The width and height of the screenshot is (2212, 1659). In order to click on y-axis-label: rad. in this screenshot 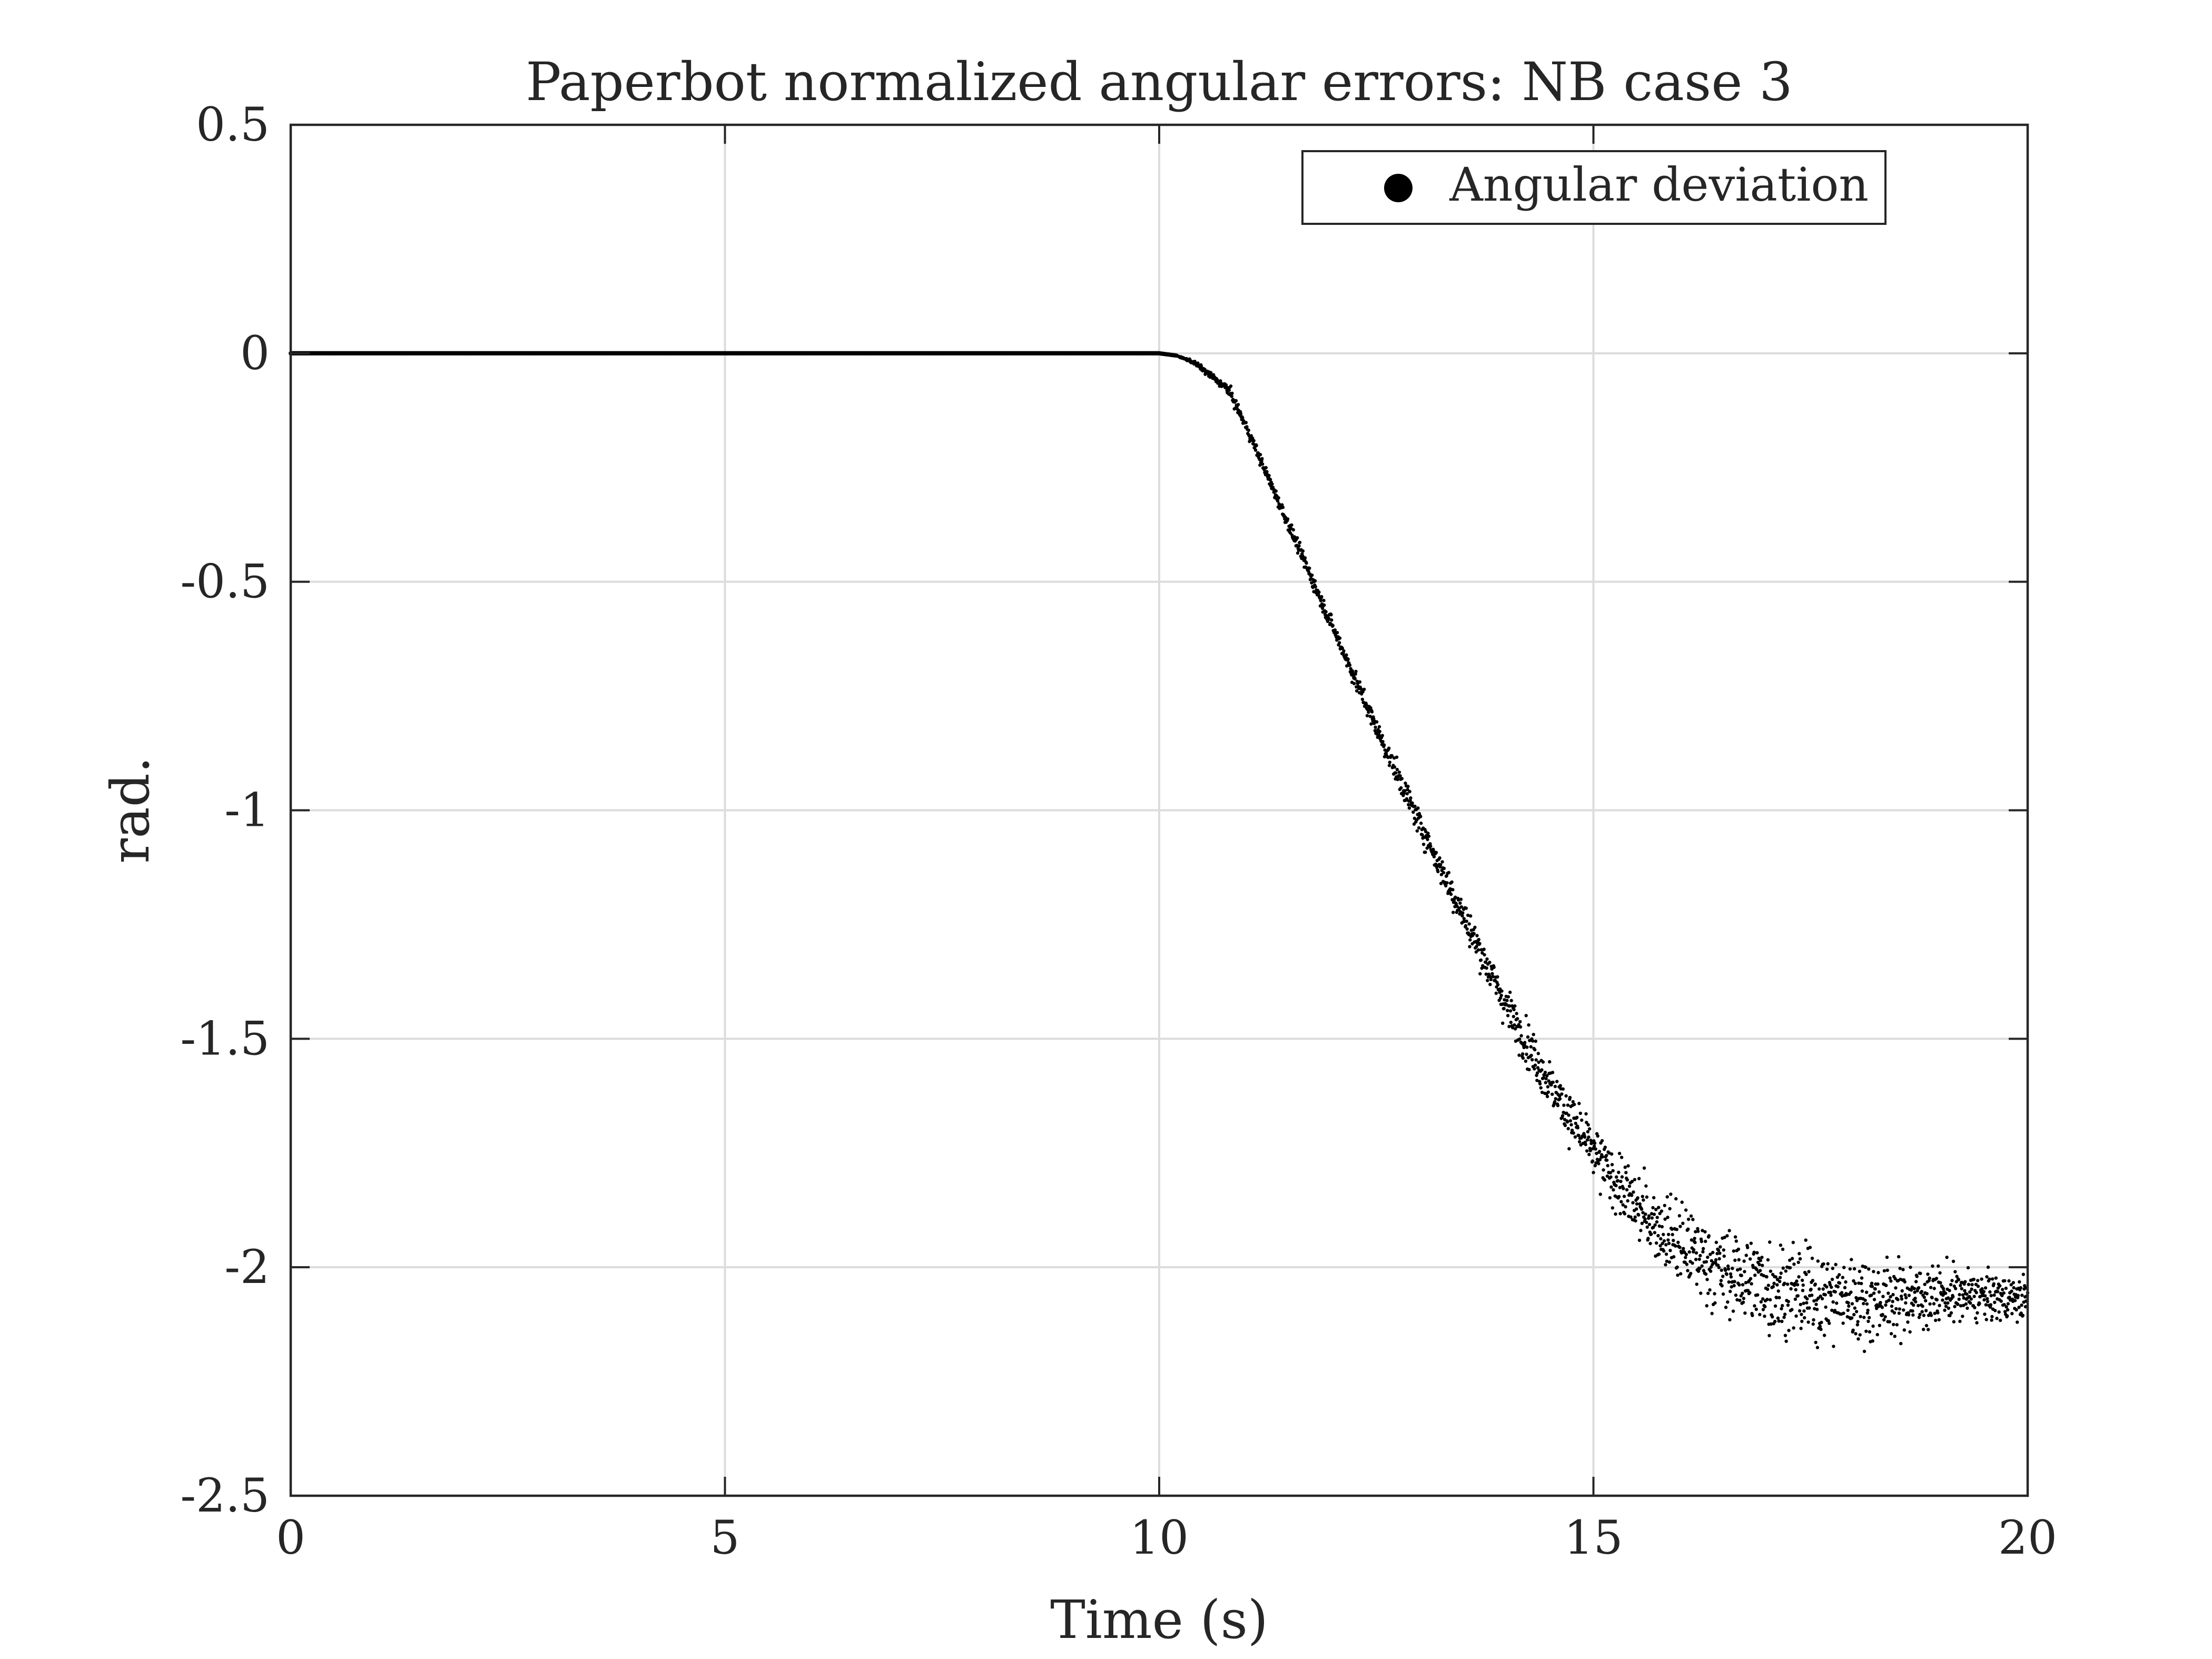, I will do `click(130, 809)`.